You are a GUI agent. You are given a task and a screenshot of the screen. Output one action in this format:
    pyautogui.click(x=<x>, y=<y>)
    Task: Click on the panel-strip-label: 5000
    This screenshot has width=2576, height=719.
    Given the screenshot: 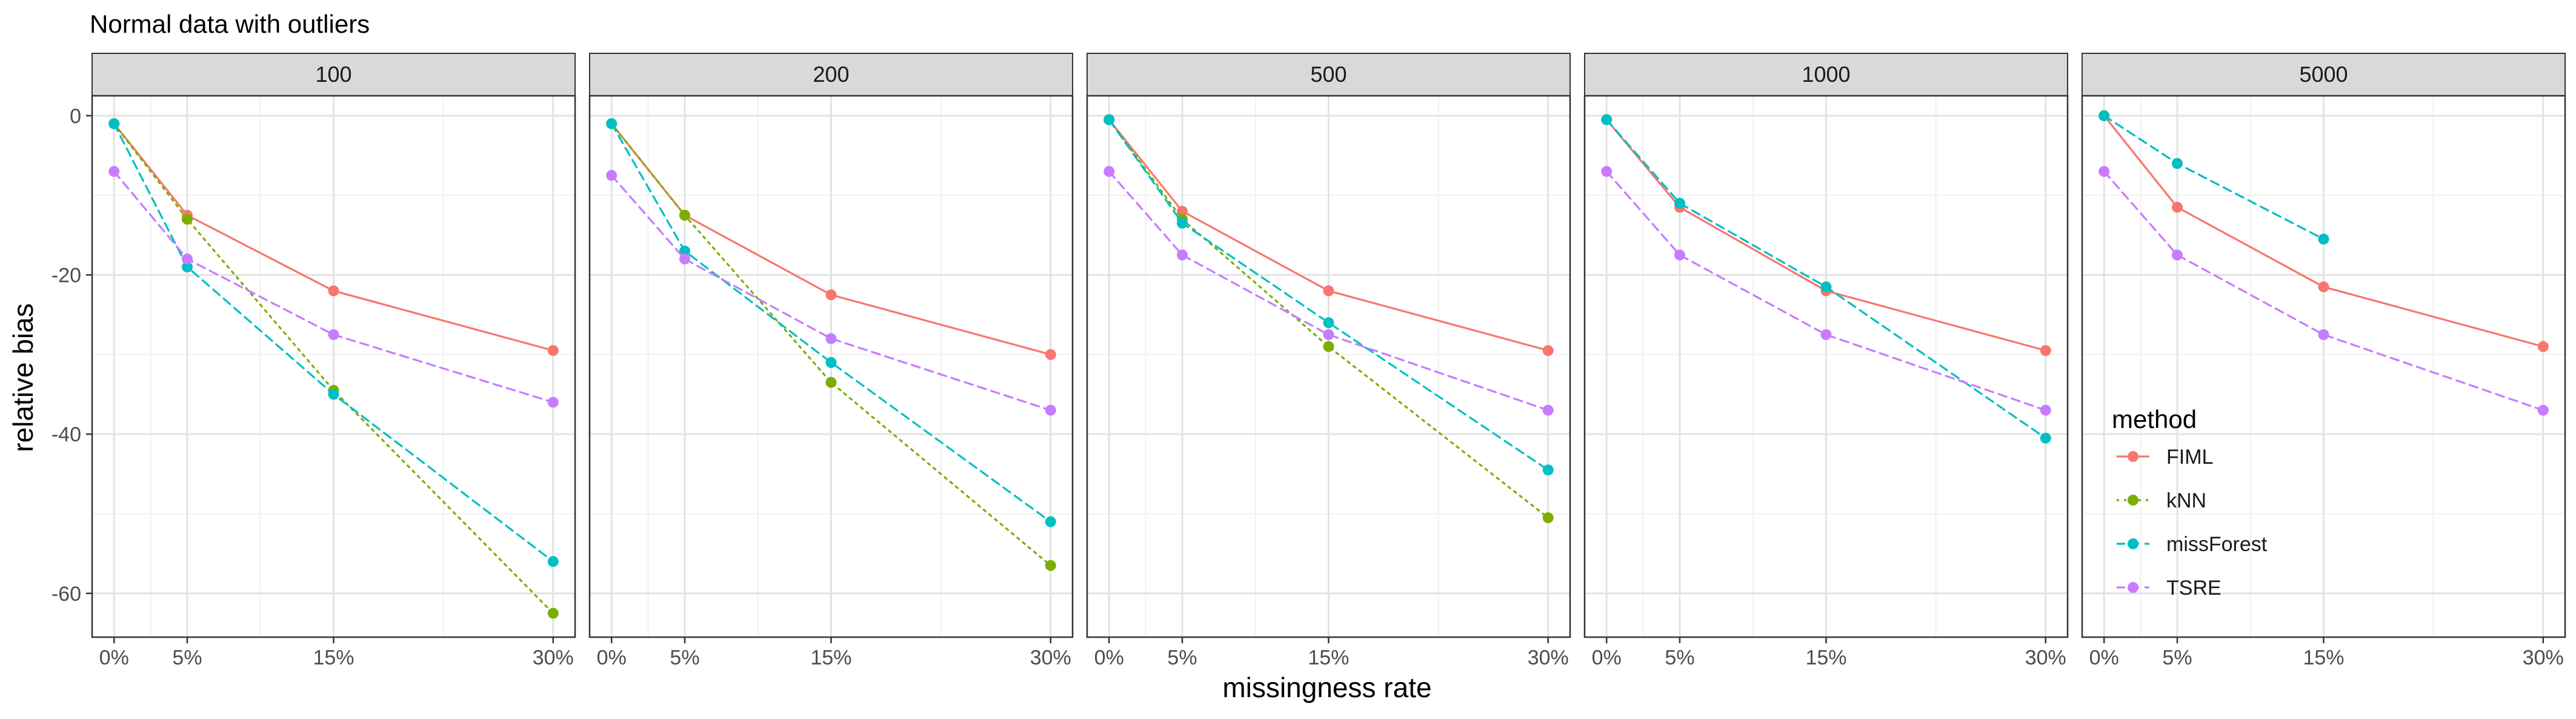 What is the action you would take?
    pyautogui.click(x=2323, y=74)
    